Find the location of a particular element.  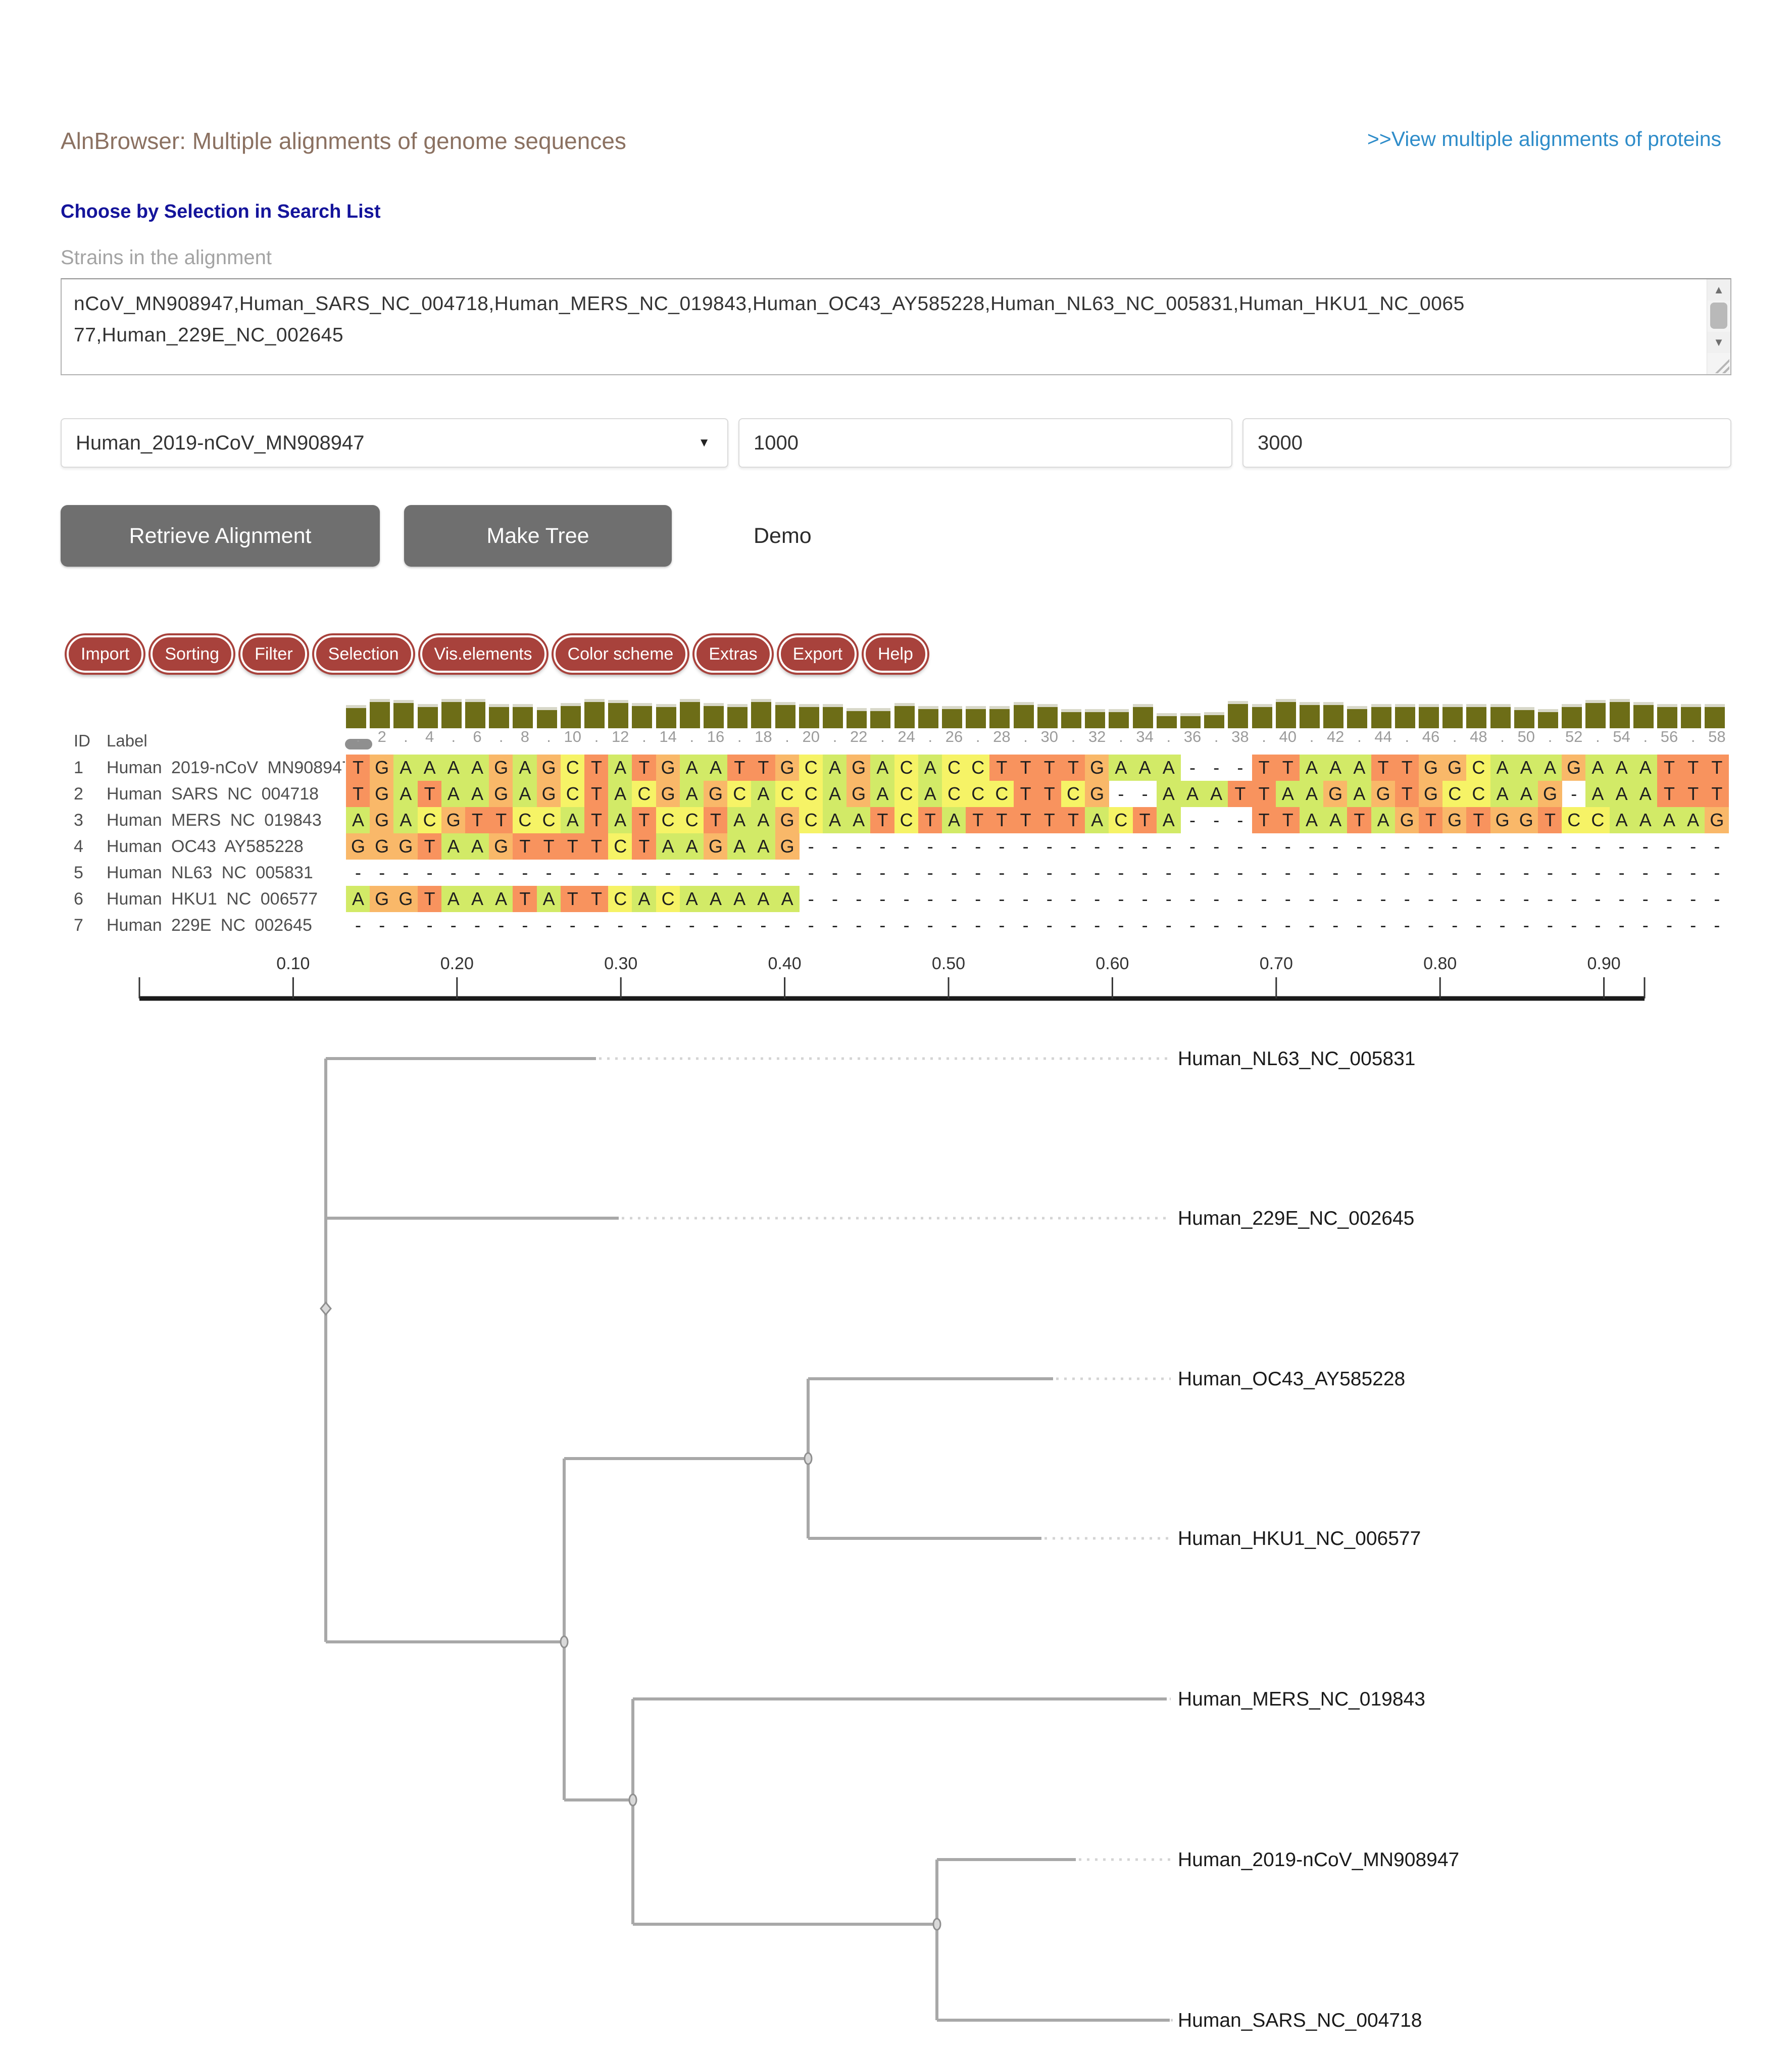

scroll-down-icon: ▼ is located at coordinates (1718, 343).